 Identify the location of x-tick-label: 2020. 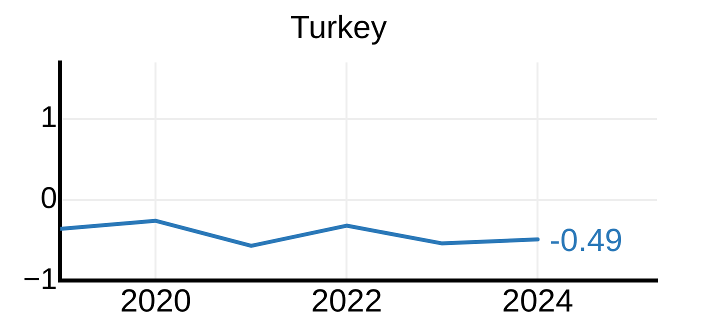
(156, 300).